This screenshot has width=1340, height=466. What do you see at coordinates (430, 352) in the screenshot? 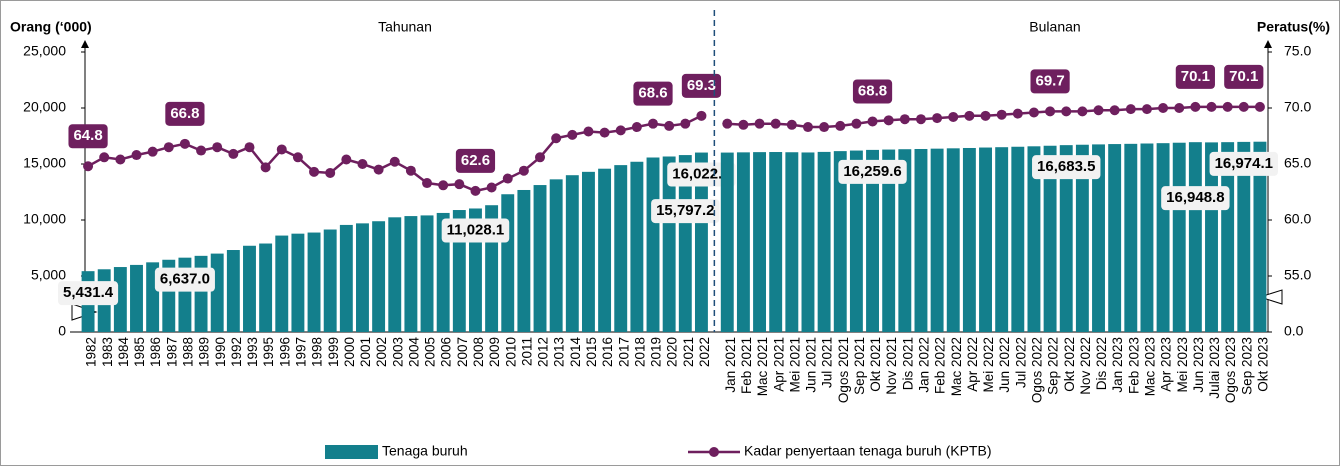
I see `x-tick-label: 2005` at bounding box center [430, 352].